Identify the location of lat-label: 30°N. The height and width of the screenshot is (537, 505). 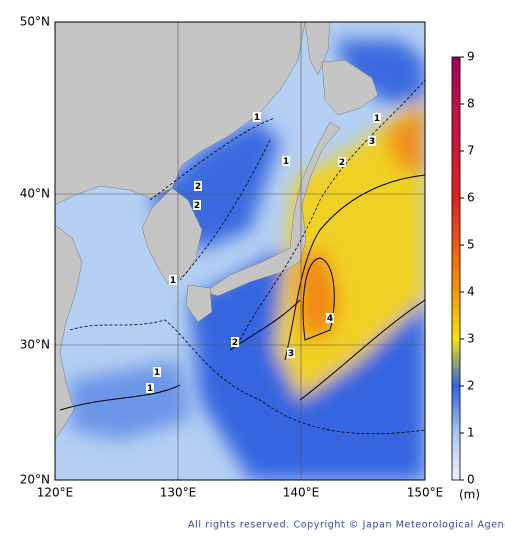
(35, 345).